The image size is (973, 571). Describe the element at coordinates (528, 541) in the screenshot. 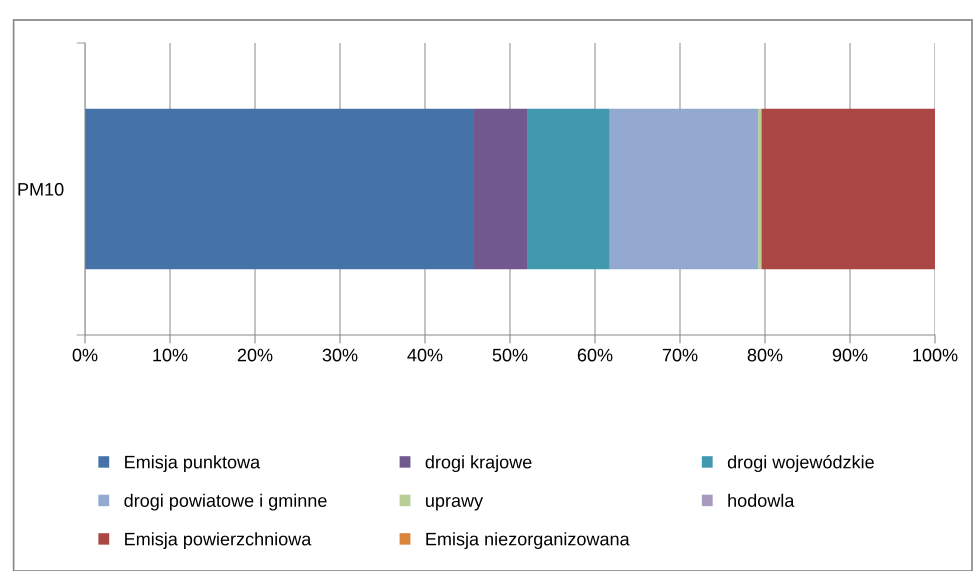

I see `legend-label: Emisja niezorganizowana` at that location.